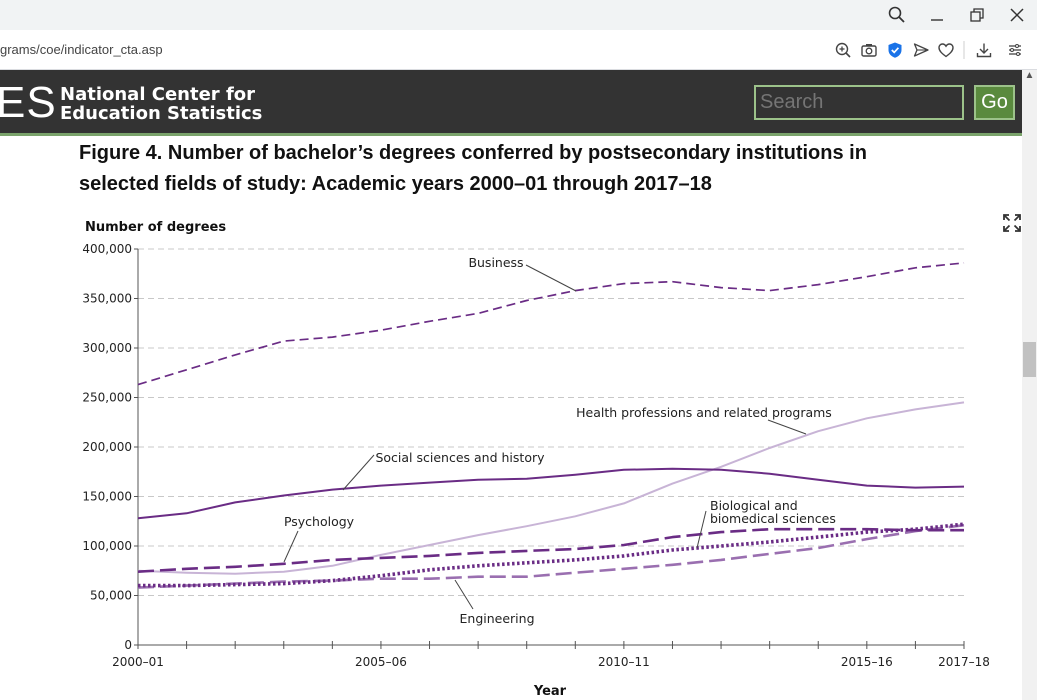 Image resolution: width=1037 pixels, height=700 pixels. Describe the element at coordinates (994, 102) in the screenshot. I see `go-button: Go` at that location.